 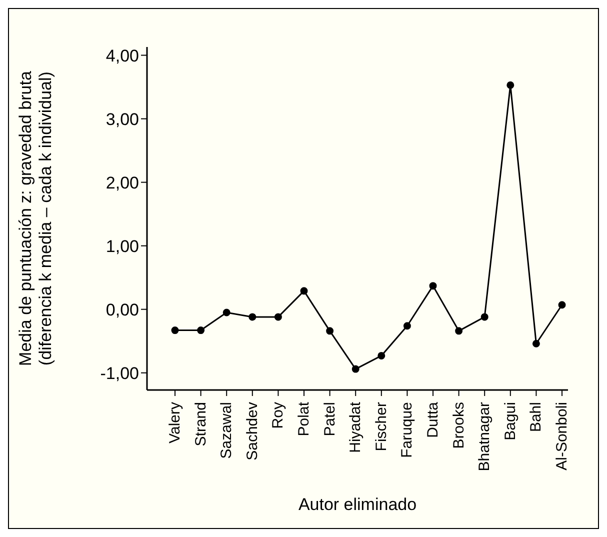 What do you see at coordinates (329, 419) in the screenshot?
I see `x-tick-label: Patel` at bounding box center [329, 419].